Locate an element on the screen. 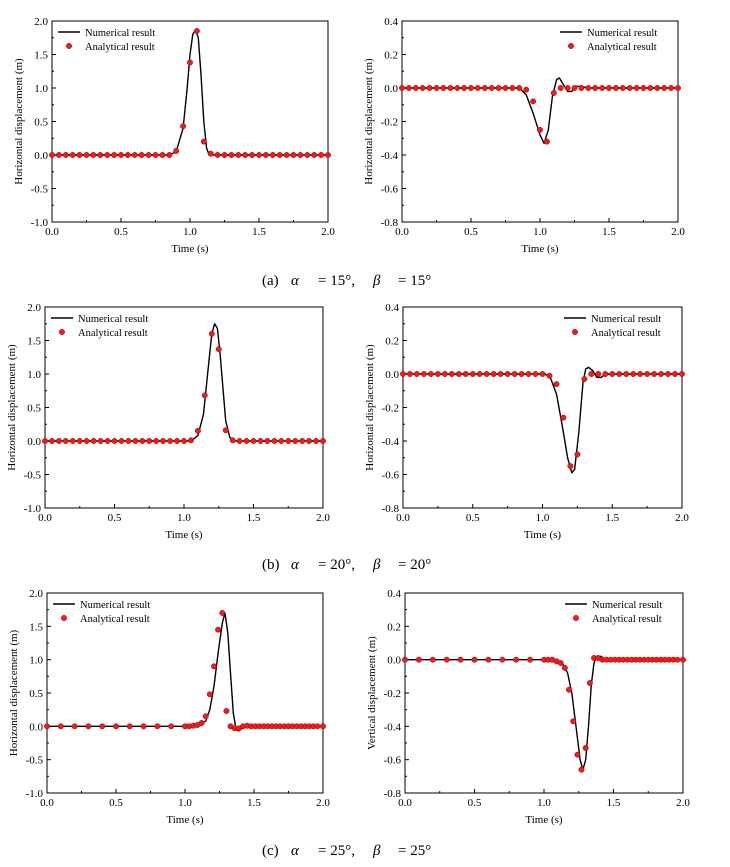  y-tick-label: 0.0 is located at coordinates (41, 156).